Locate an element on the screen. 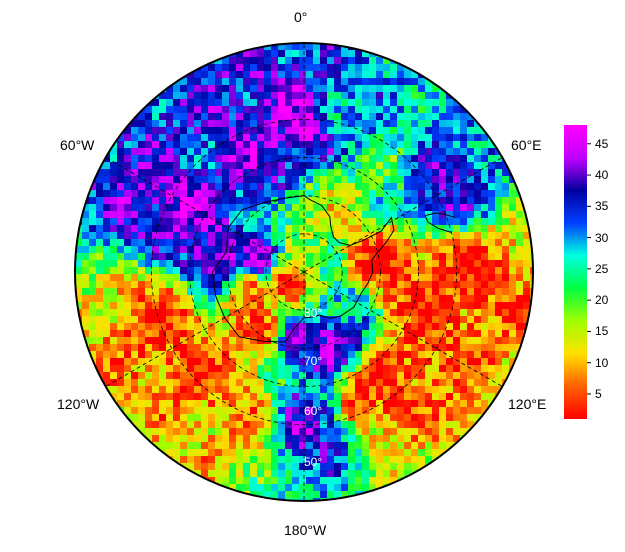 The image size is (625, 552). colorbar-tick-label: 40 is located at coordinates (602, 175).